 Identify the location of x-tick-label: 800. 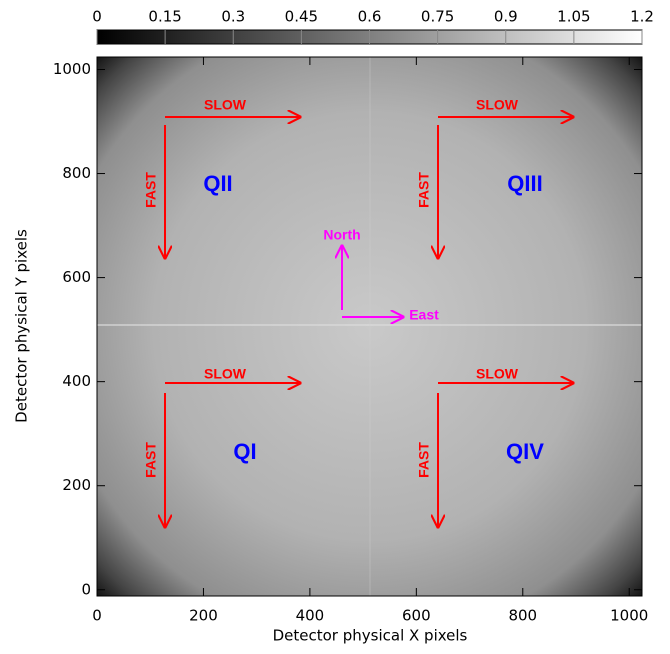
(522, 616).